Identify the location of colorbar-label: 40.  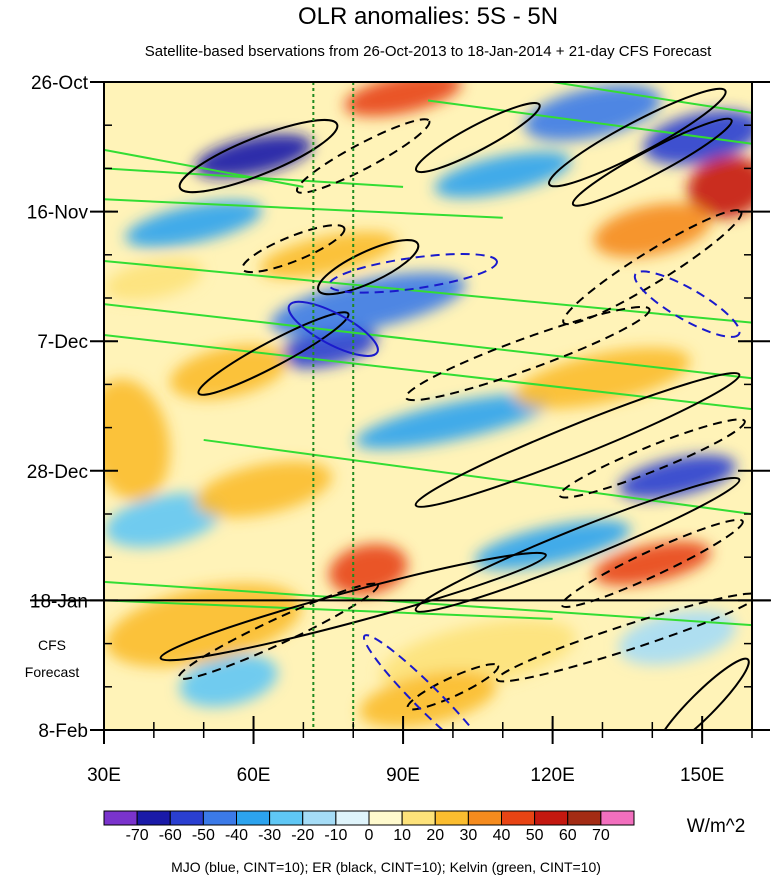
(502, 835).